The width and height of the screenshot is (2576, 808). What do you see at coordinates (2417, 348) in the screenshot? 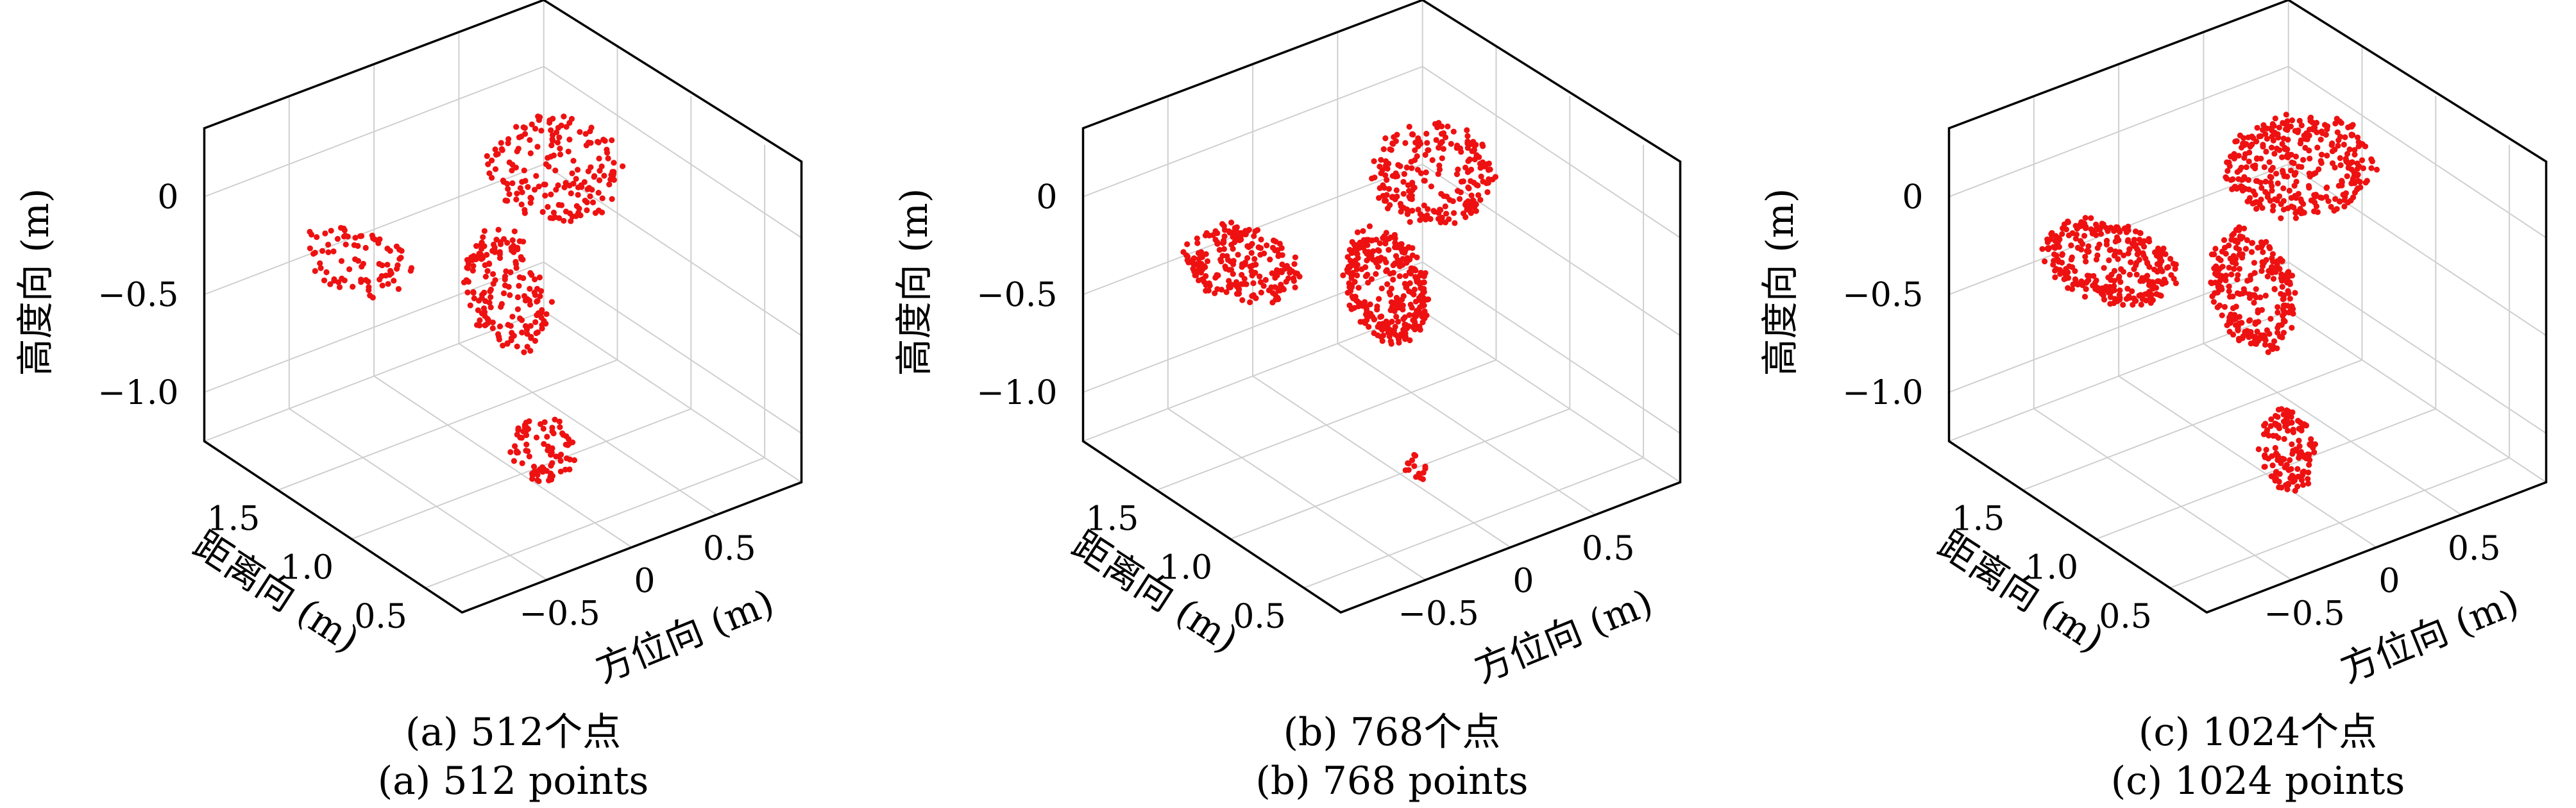
I see `grid-z-line` at bounding box center [2417, 348].